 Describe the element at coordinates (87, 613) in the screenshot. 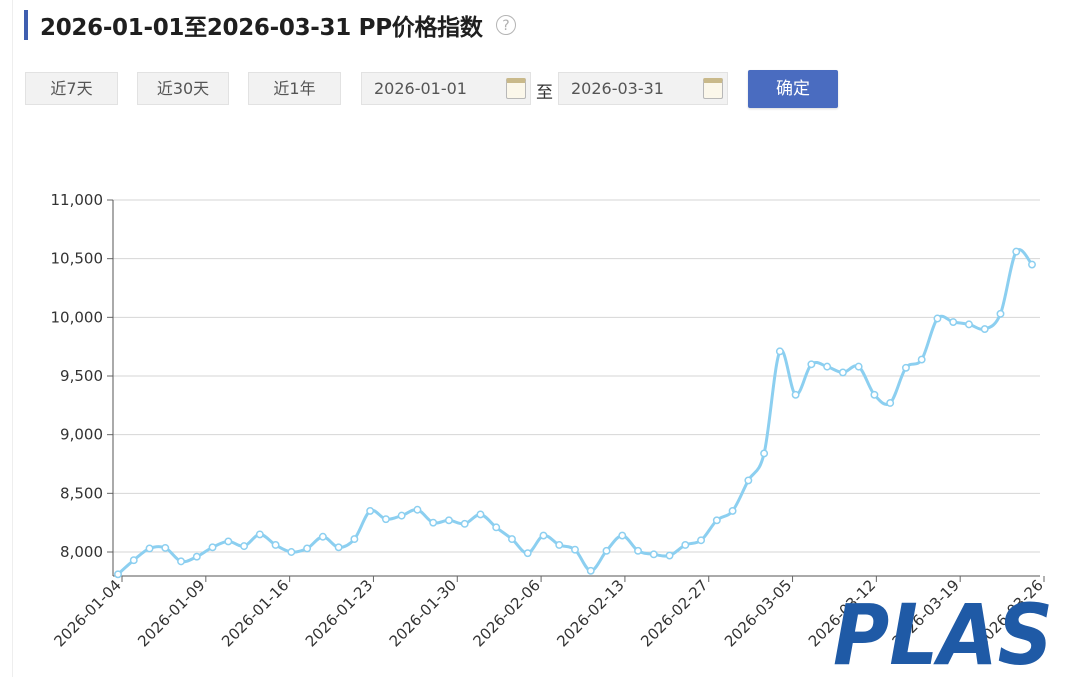

I see `x-tick-label: 2026-01-04` at that location.